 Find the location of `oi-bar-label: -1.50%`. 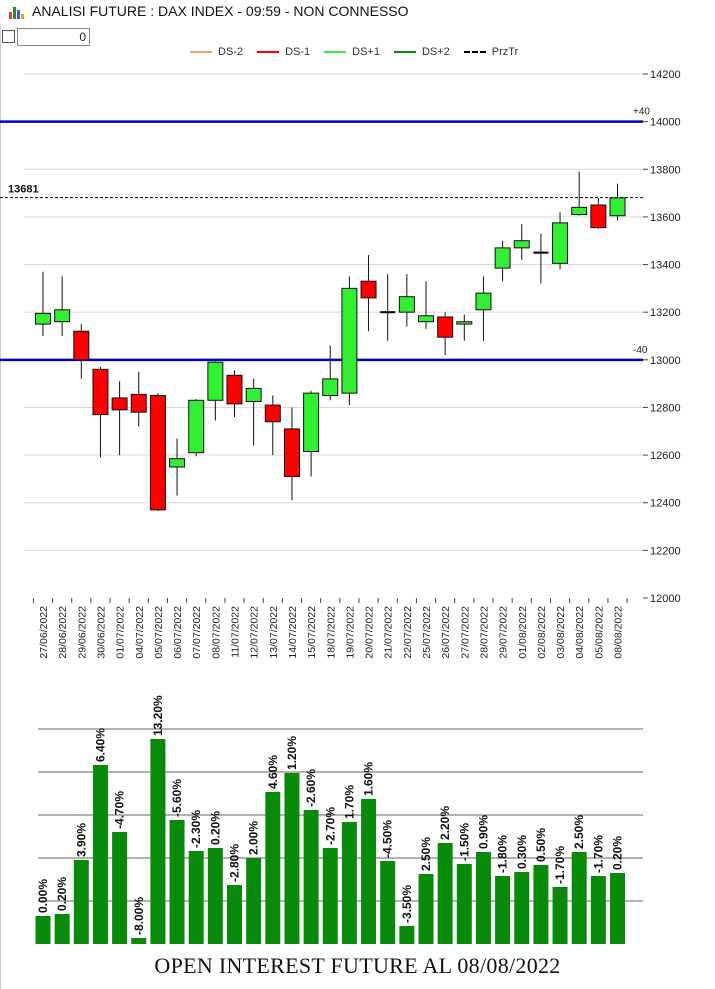

oi-bar-label: -1.50% is located at coordinates (464, 842).